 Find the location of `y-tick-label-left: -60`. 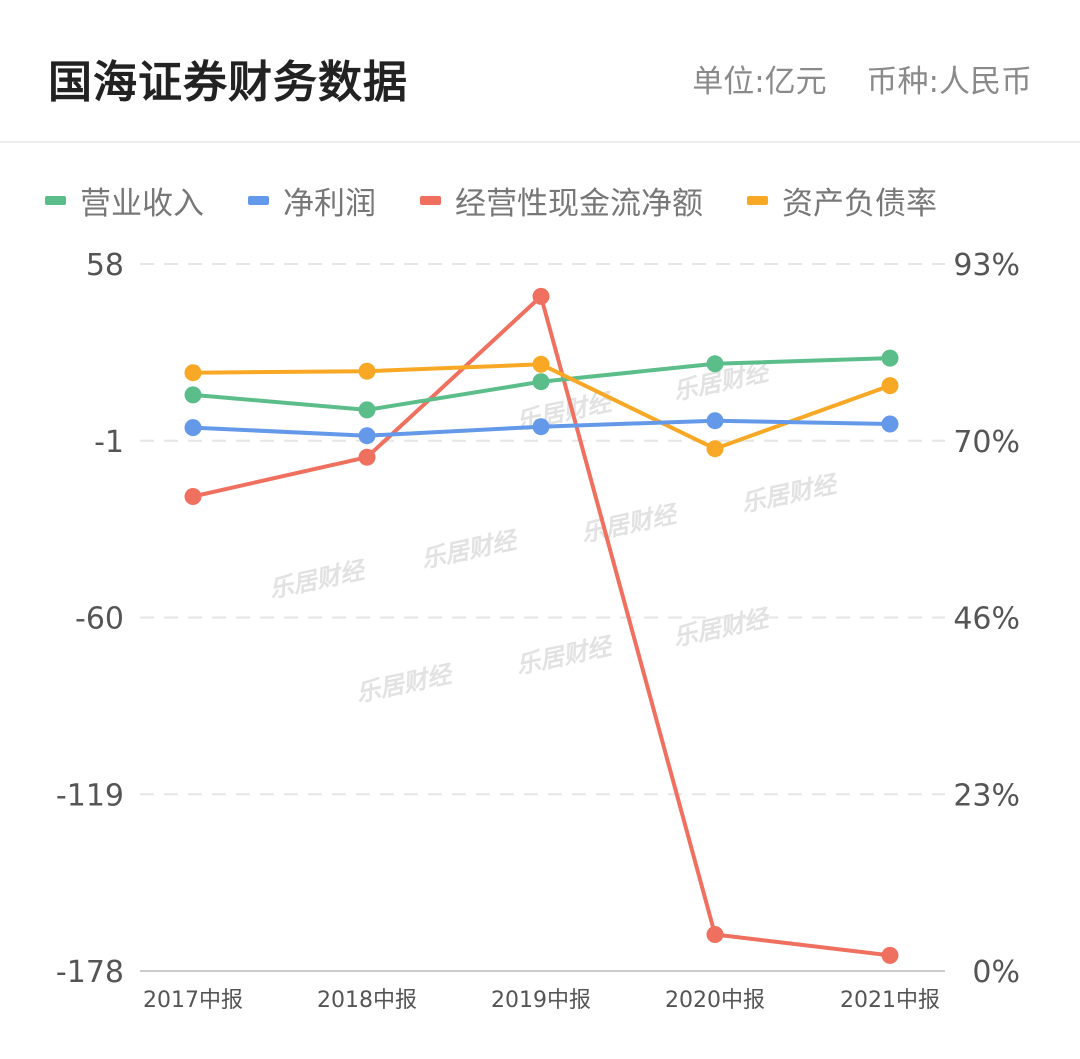

y-tick-label-left: -60 is located at coordinates (99, 619).